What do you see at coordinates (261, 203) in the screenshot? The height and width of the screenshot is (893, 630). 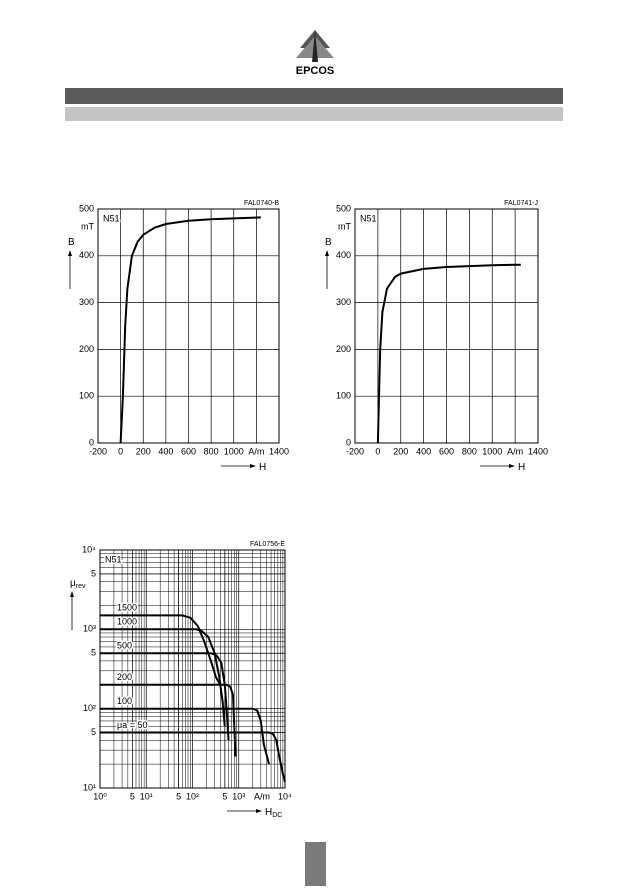 I see `chart-code: FAL0740-B` at bounding box center [261, 203].